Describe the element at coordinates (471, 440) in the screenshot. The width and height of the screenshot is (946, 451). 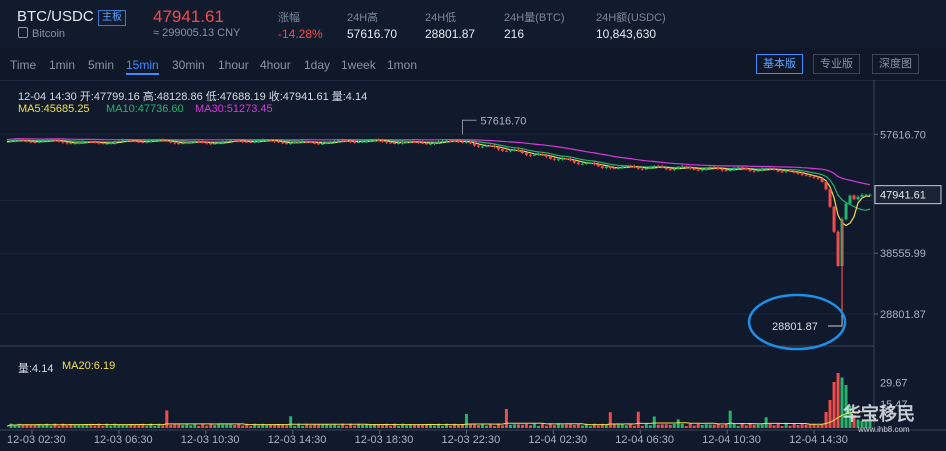
I see `time-tick-label: 12-03 22:30` at that location.